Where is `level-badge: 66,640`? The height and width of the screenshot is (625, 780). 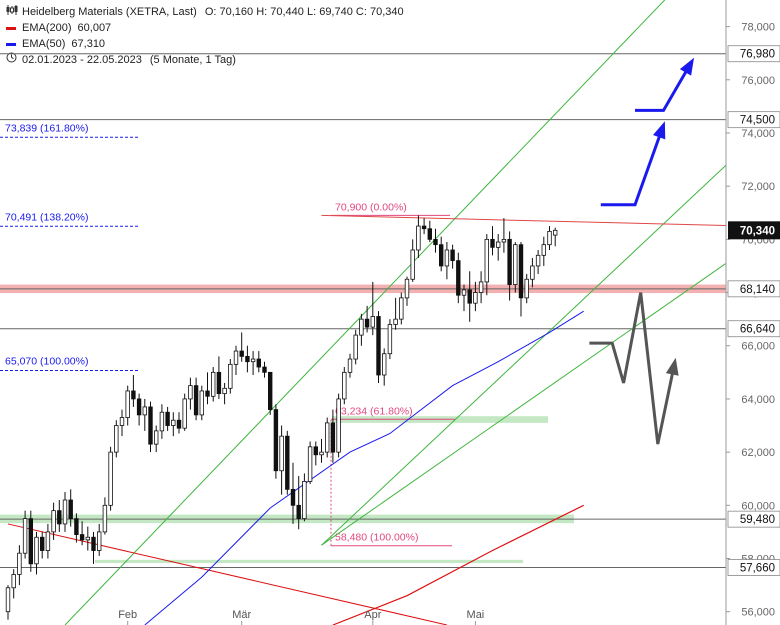 level-badge: 66,640 is located at coordinates (753, 329).